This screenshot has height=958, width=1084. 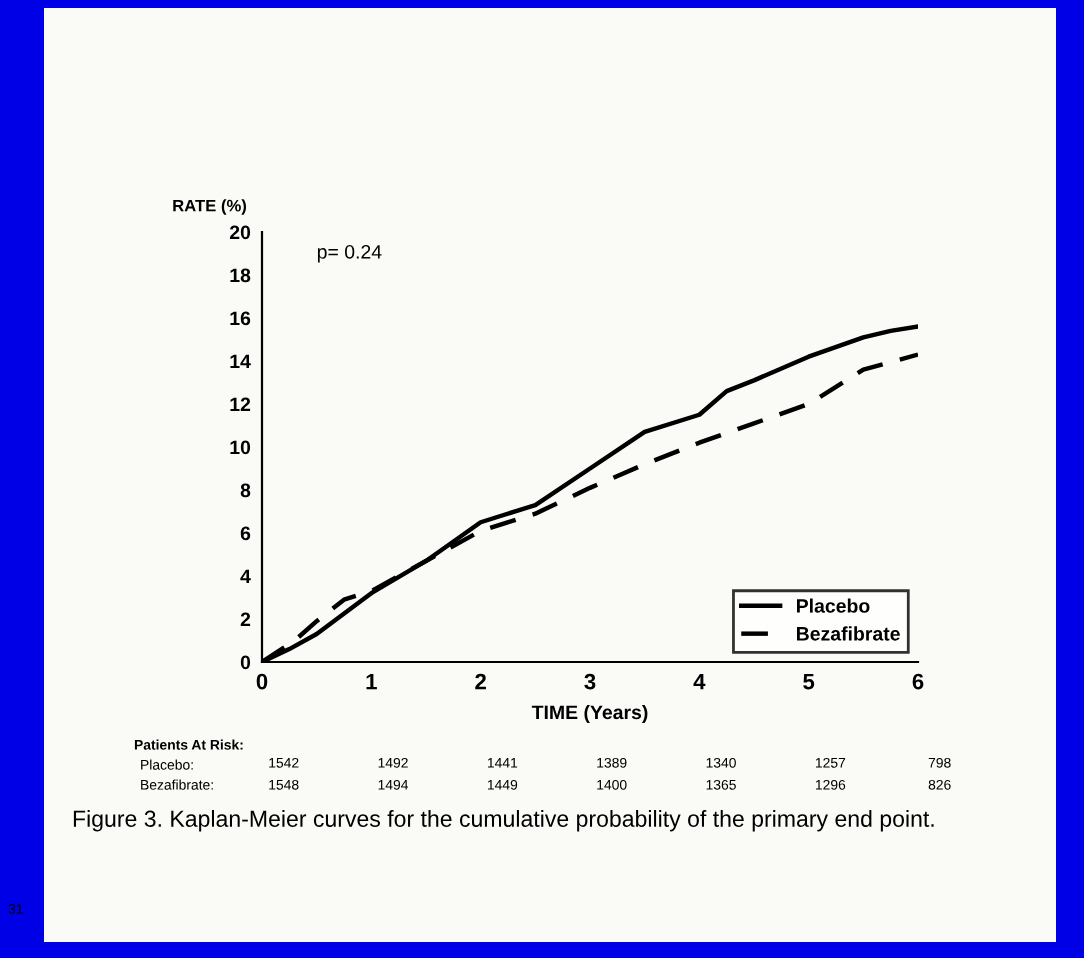 What do you see at coordinates (503, 821) in the screenshot?
I see `caption: Figure 3. Kaplan-Meier curves for the cumulative probability of the primary end point.` at bounding box center [503, 821].